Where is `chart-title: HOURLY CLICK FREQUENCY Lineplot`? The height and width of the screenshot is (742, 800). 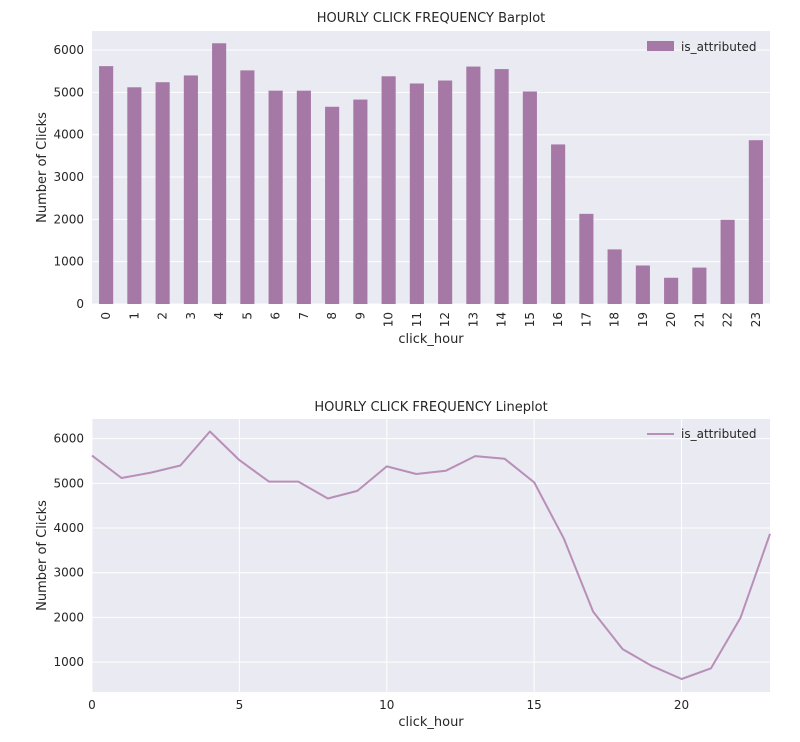
chart-title: HOURLY CLICK FREQUENCY Lineplot is located at coordinates (430, 407).